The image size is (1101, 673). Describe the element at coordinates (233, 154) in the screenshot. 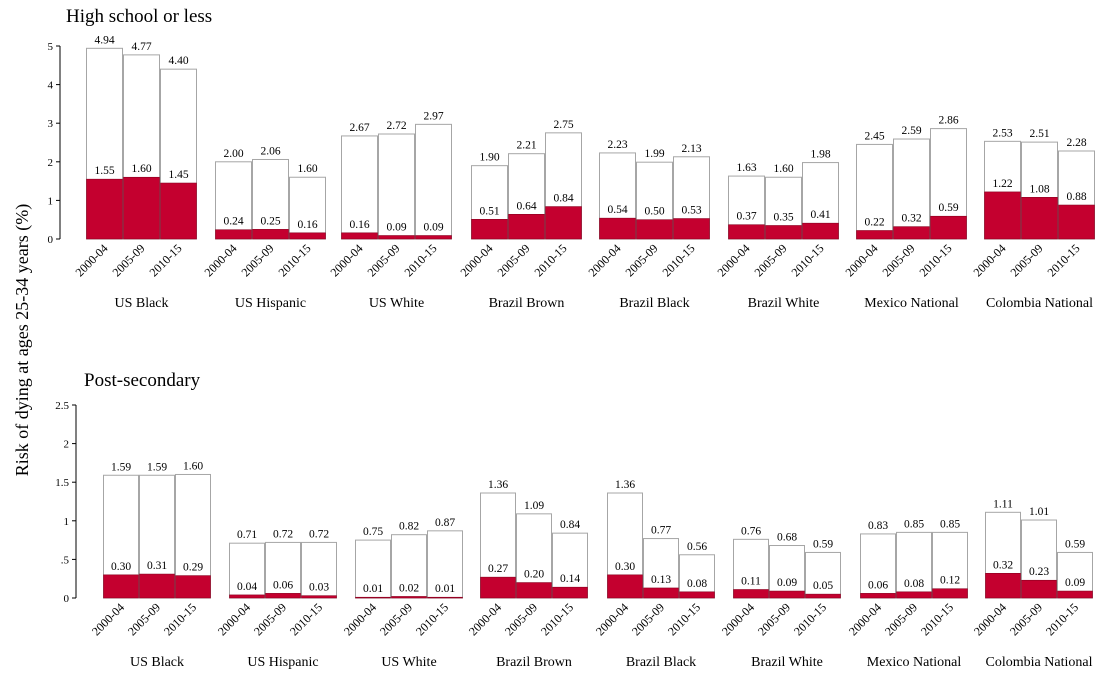

I see `total-value-label: 2.00` at that location.